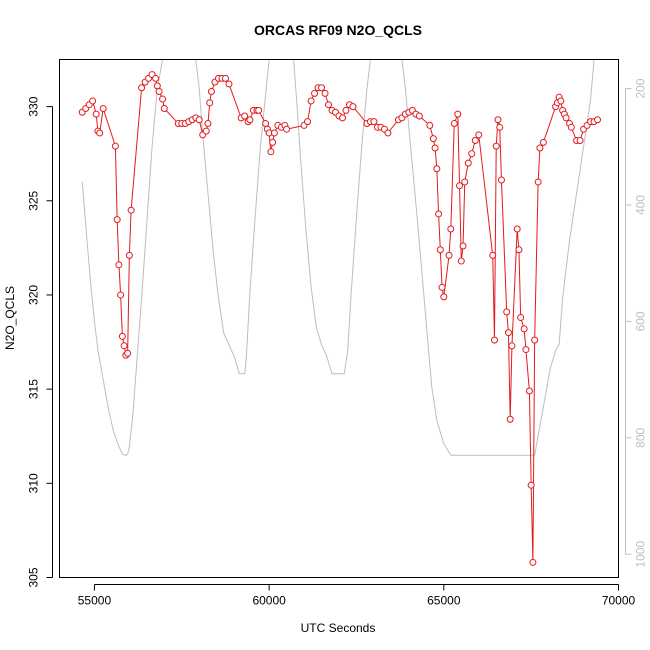 The image size is (650, 650). What do you see at coordinates (641, 554) in the screenshot?
I see `y2-tick-label: 1000` at bounding box center [641, 554].